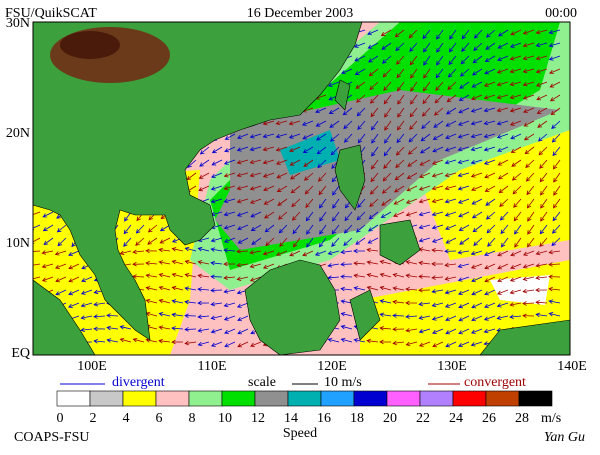  Describe the element at coordinates (400, 242) in the screenshot. I see `mindanao` at that location.